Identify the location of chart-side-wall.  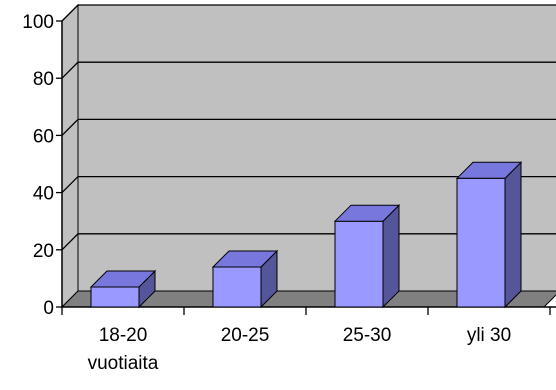
(70, 156).